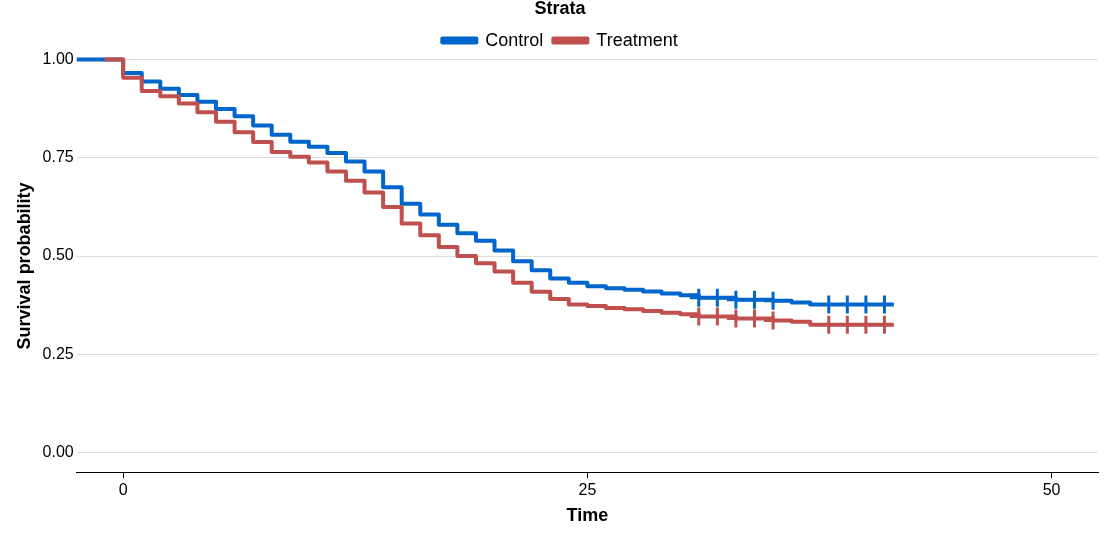  I want to click on x-tick-label: 50, so click(1051, 490).